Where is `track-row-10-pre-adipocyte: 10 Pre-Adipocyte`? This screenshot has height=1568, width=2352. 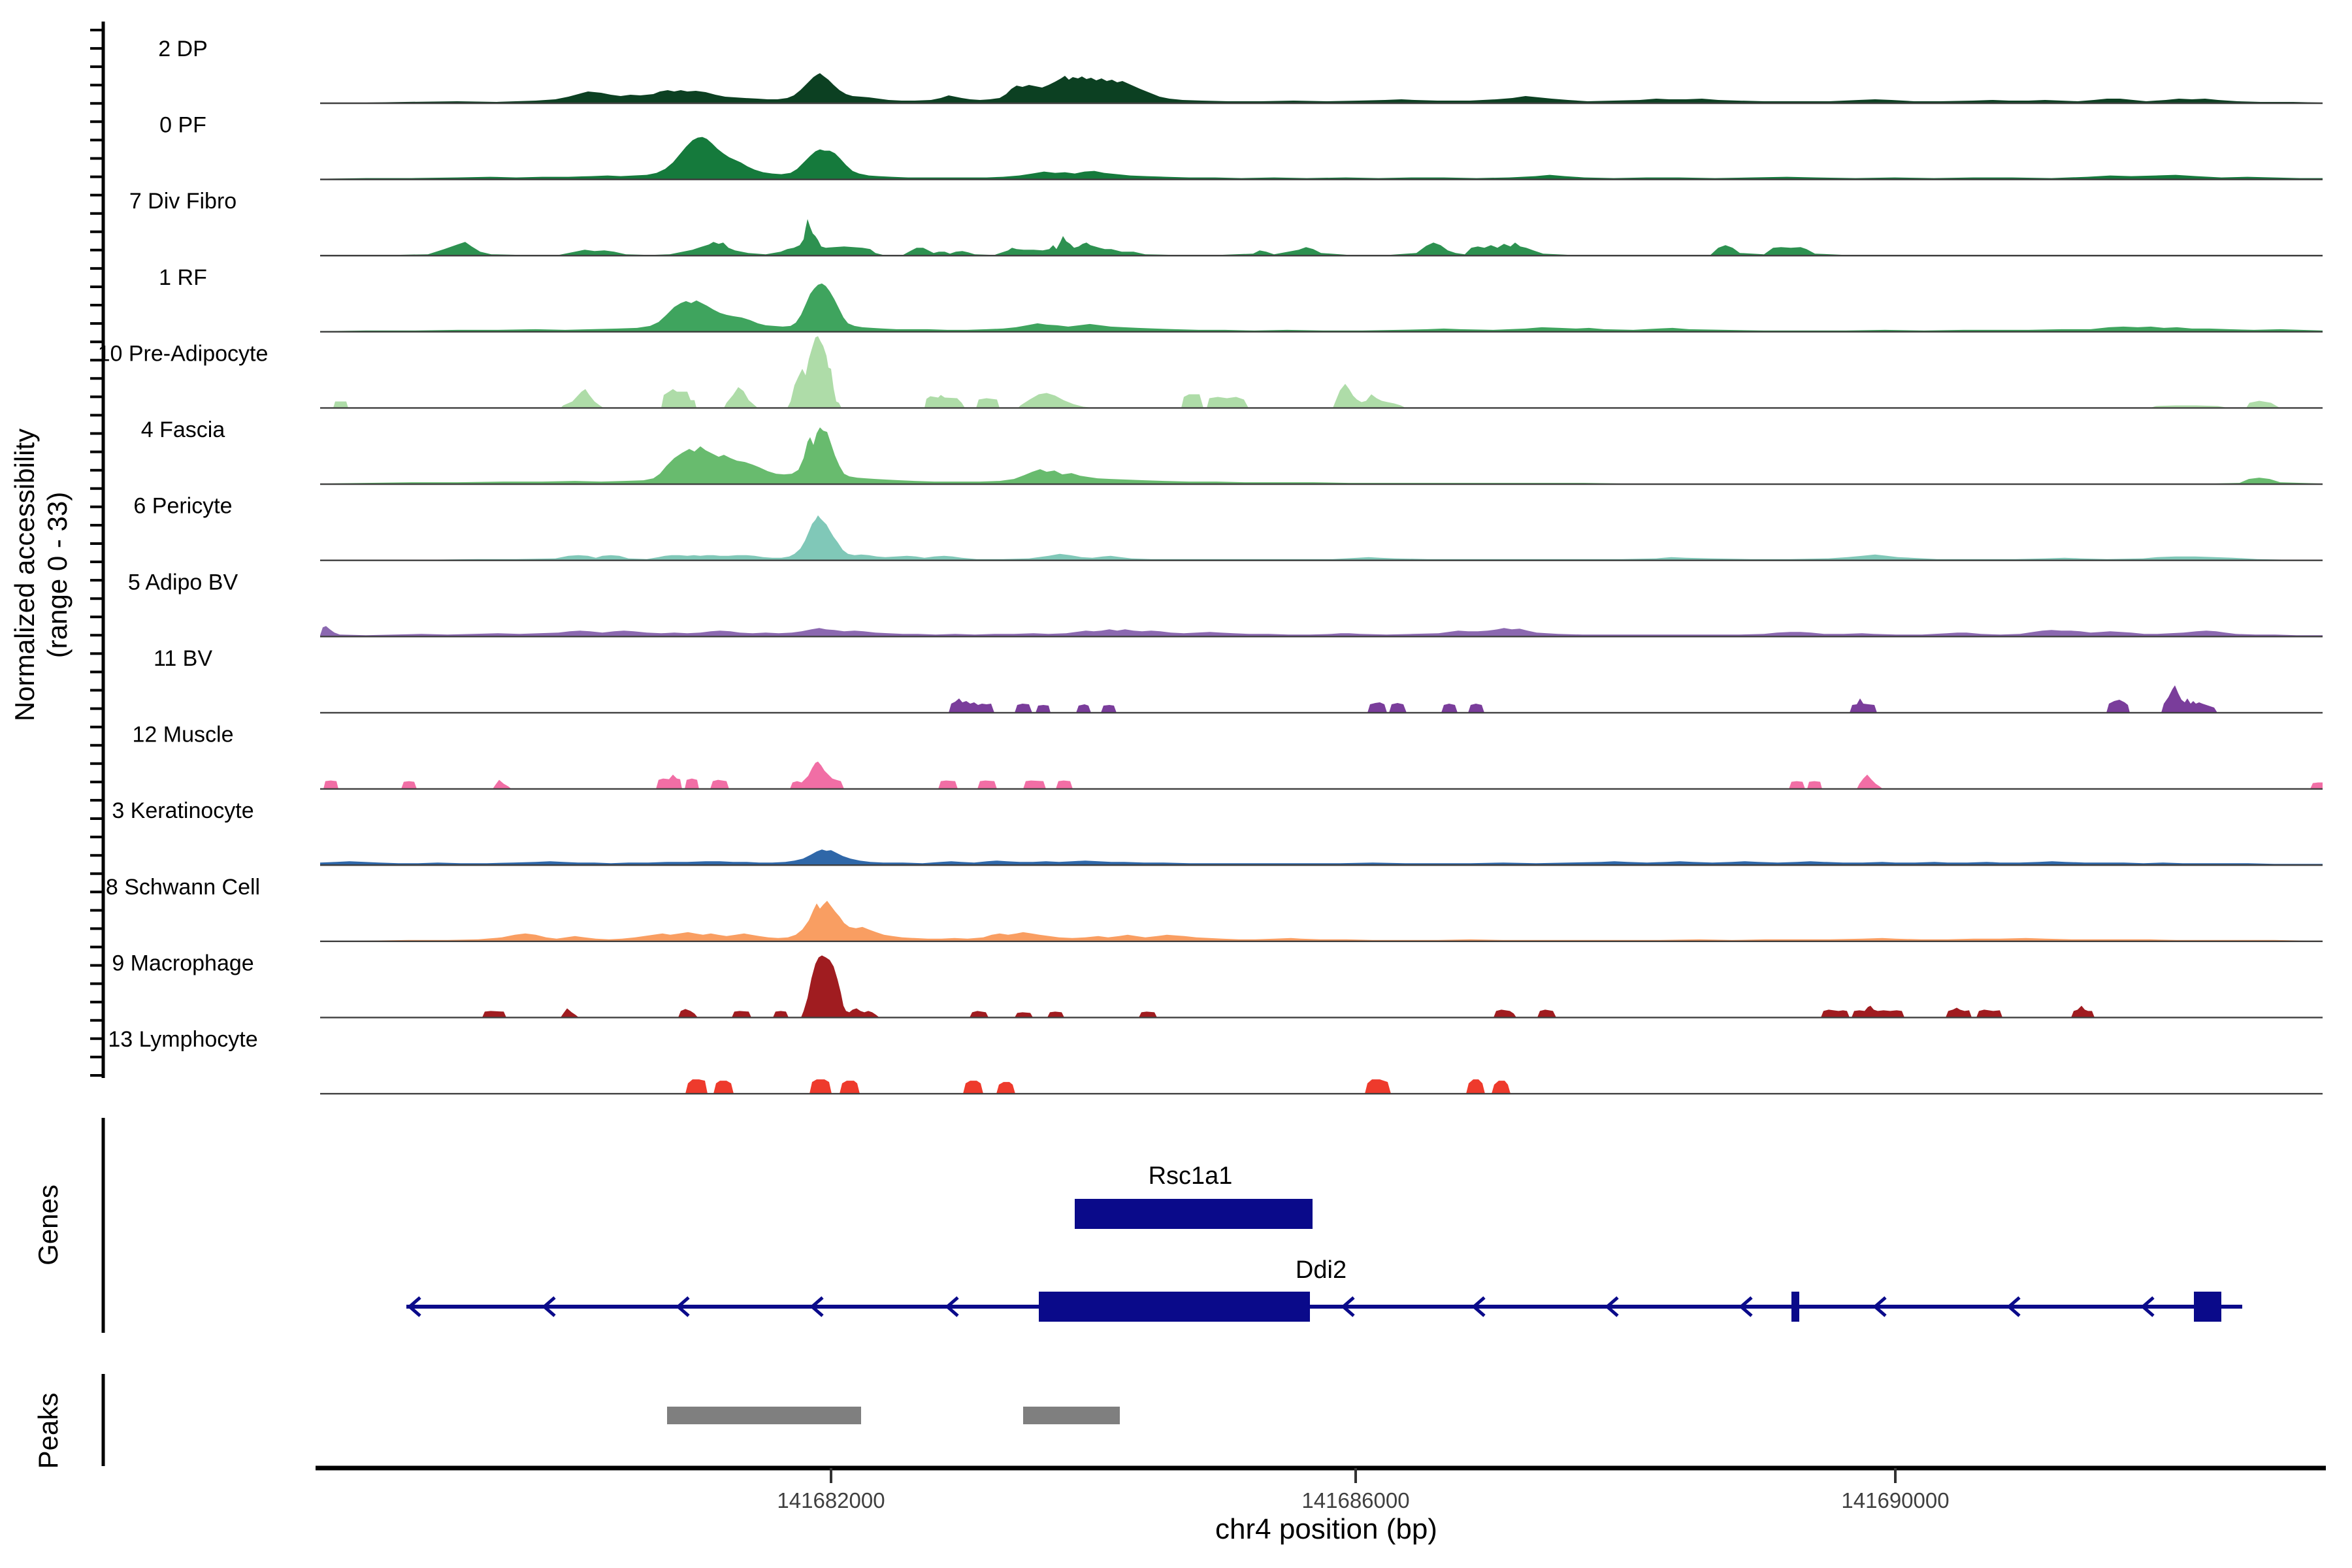
track-row-10-pre-adipocyte: 10 Pre-Adipocyte is located at coordinates (1210, 372).